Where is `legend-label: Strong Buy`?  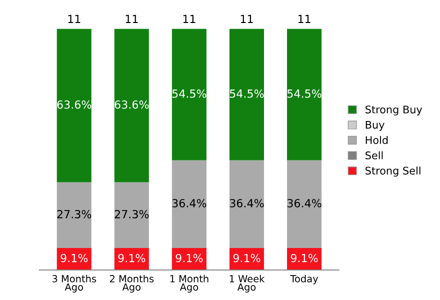 legend-label: Strong Buy is located at coordinates (394, 111).